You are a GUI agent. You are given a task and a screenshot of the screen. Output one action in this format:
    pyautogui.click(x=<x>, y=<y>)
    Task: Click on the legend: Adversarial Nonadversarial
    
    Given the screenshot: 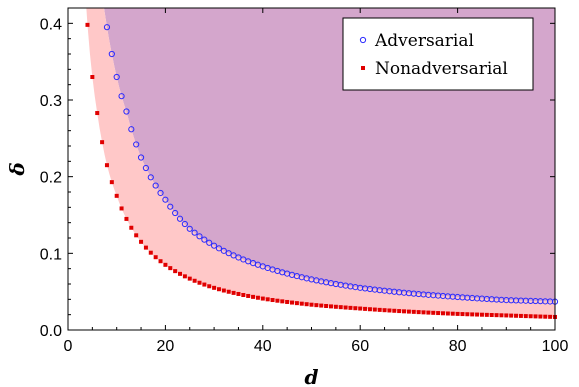 What is the action you would take?
    pyautogui.click(x=438, y=54)
    